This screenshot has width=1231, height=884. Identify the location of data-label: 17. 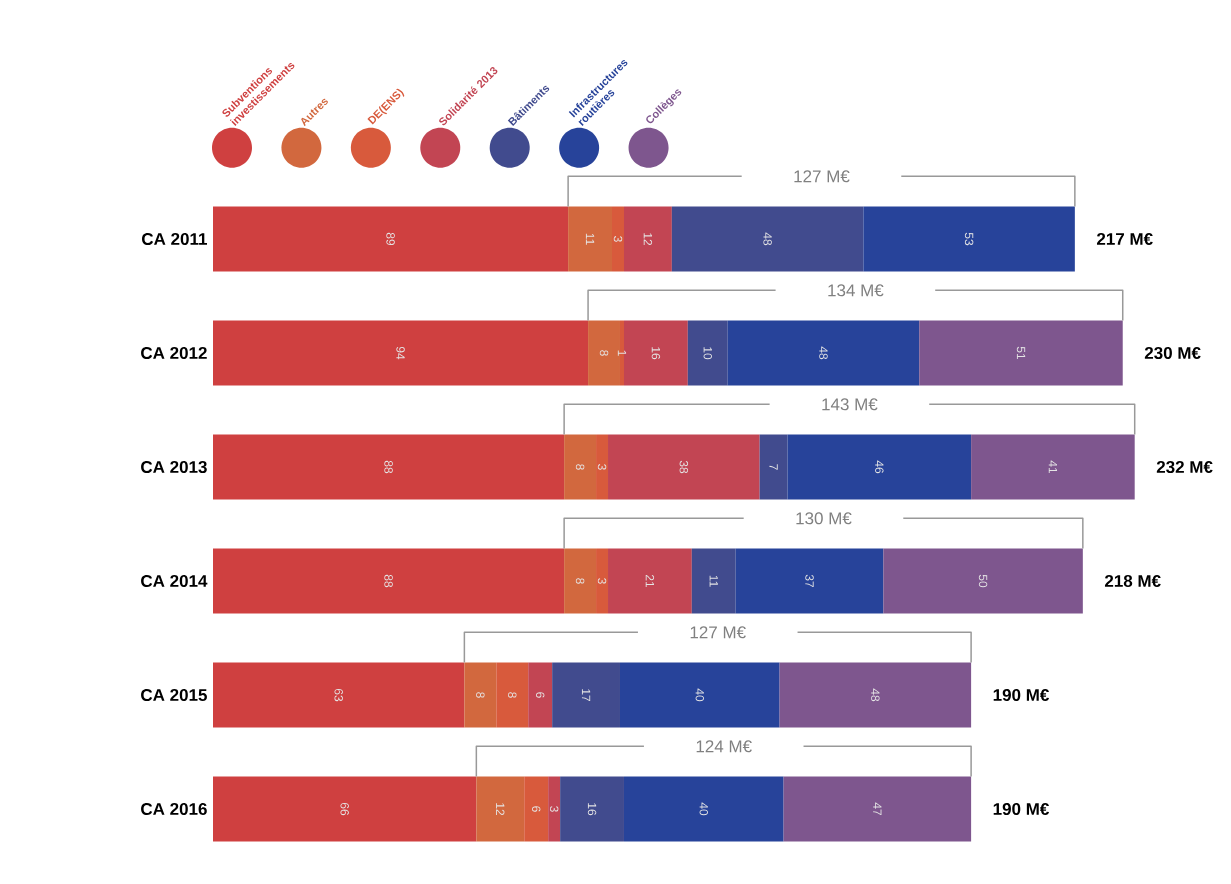
(586, 695).